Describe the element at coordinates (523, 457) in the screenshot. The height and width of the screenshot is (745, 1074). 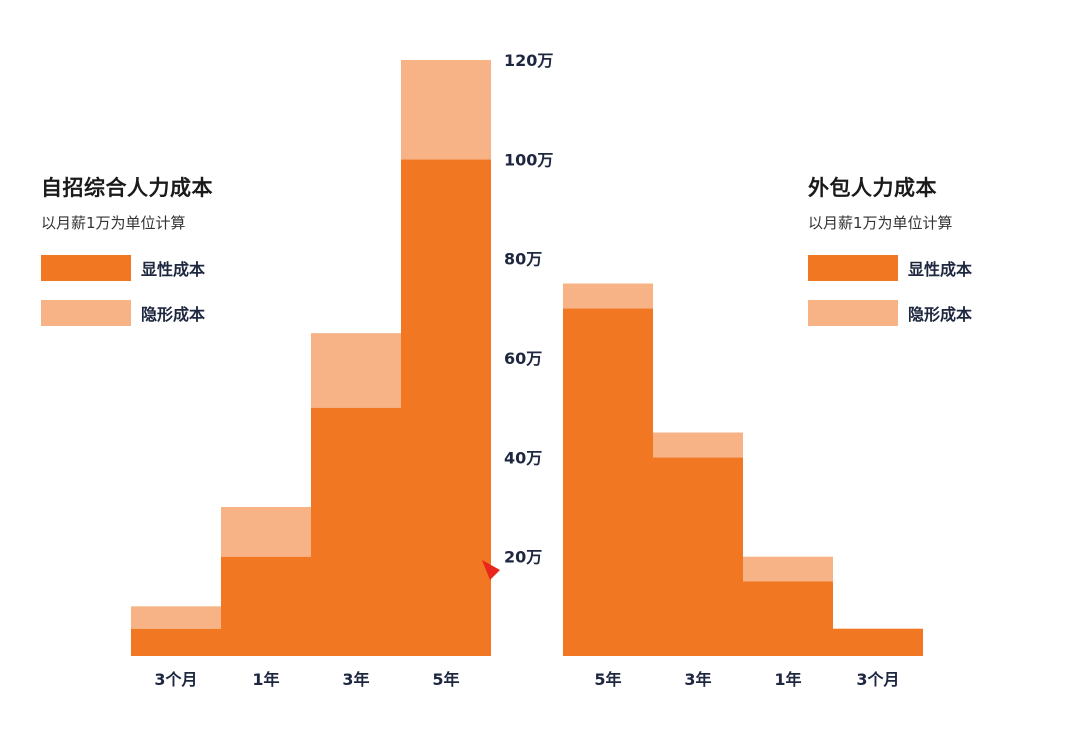
I see `y-tick-label: 40万` at that location.